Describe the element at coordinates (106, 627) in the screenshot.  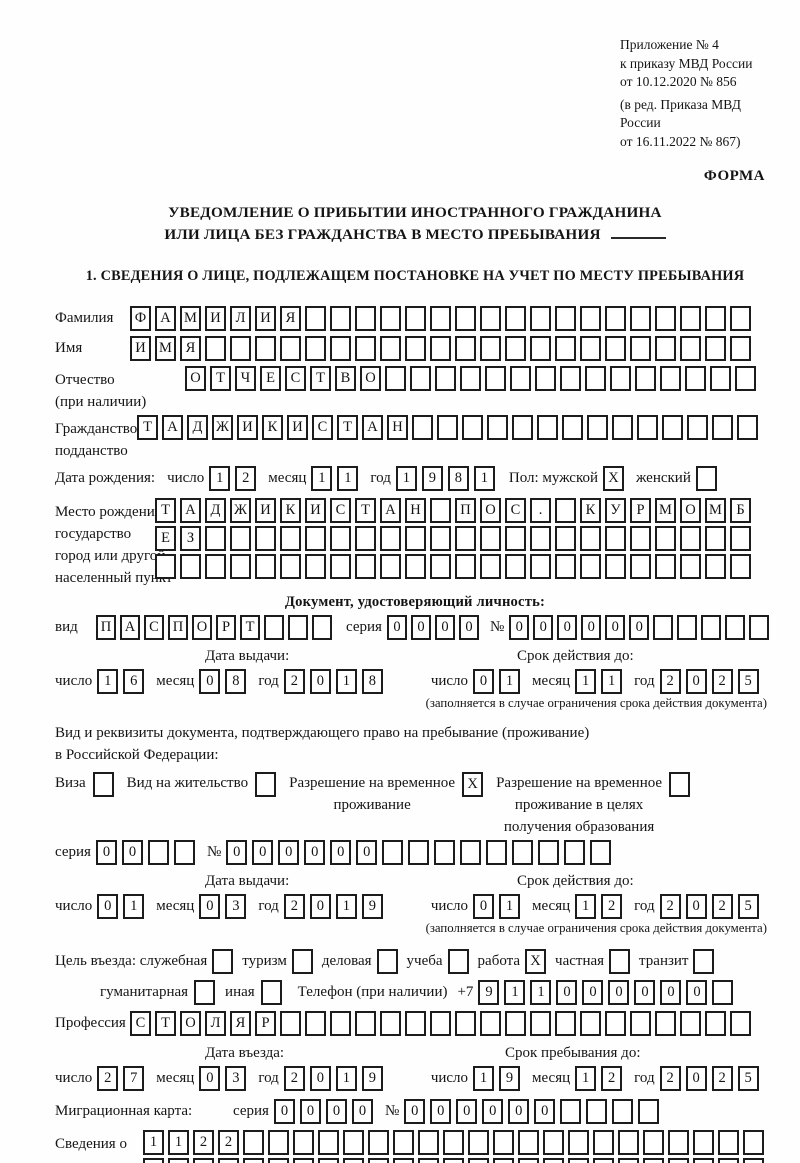
I see `char-cell: П` at that location.